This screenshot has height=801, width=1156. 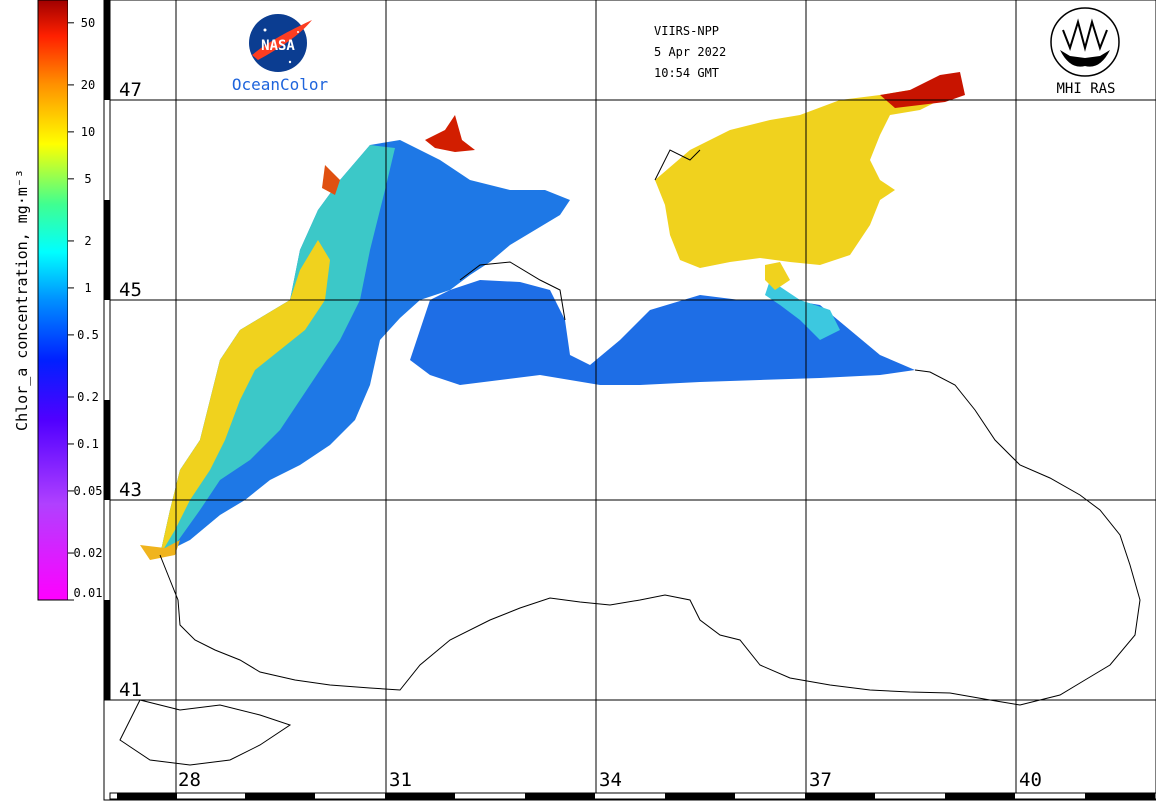 What do you see at coordinates (802, 174) in the screenshot?
I see `chl-medium-azov` at bounding box center [802, 174].